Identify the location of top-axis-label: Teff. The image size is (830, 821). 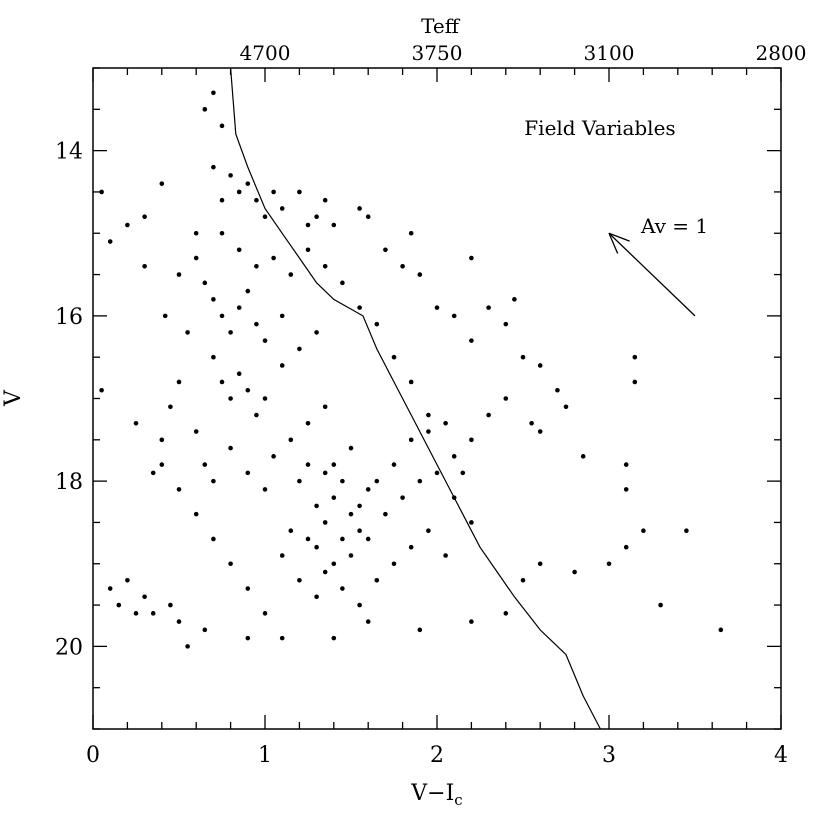
(441, 26).